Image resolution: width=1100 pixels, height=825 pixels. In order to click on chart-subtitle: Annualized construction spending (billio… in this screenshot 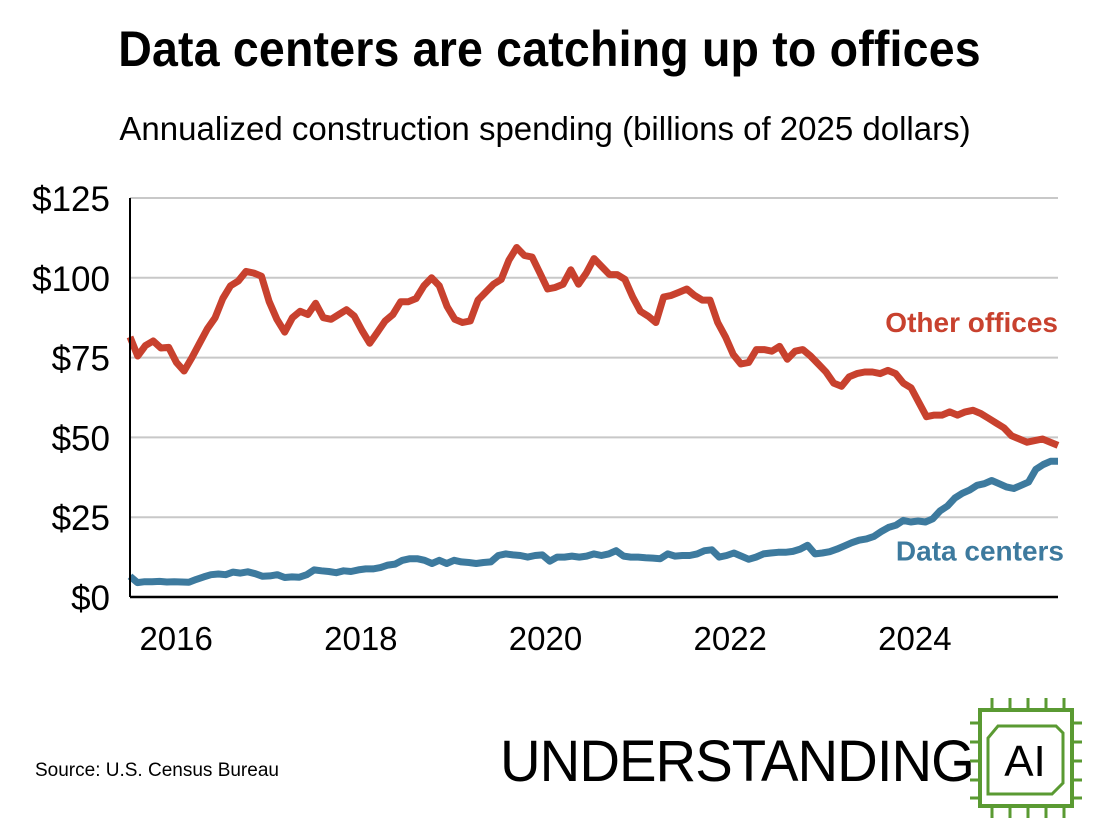, I will do `click(545, 128)`.